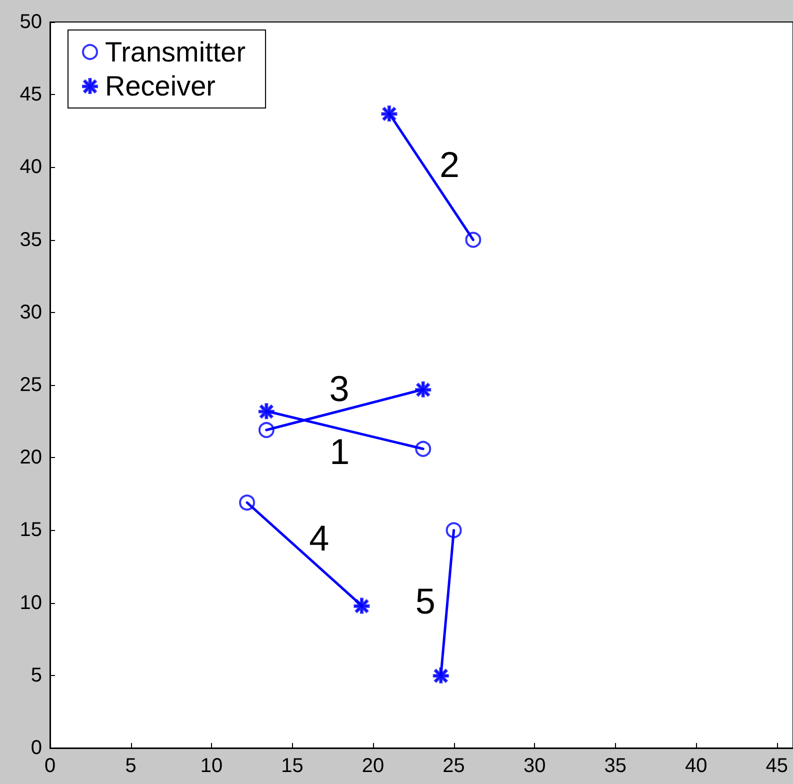  I want to click on x-tick-label: 35, so click(615, 766).